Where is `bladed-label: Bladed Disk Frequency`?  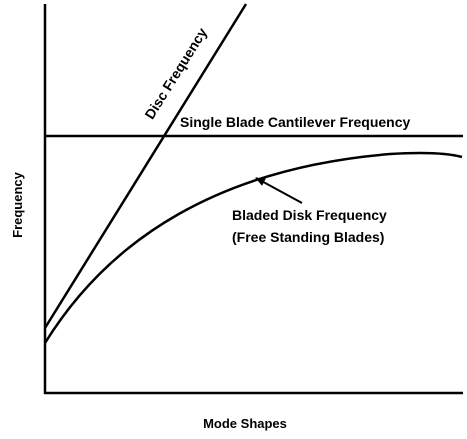
bladed-label: Bladed Disk Frequency is located at coordinates (309, 215).